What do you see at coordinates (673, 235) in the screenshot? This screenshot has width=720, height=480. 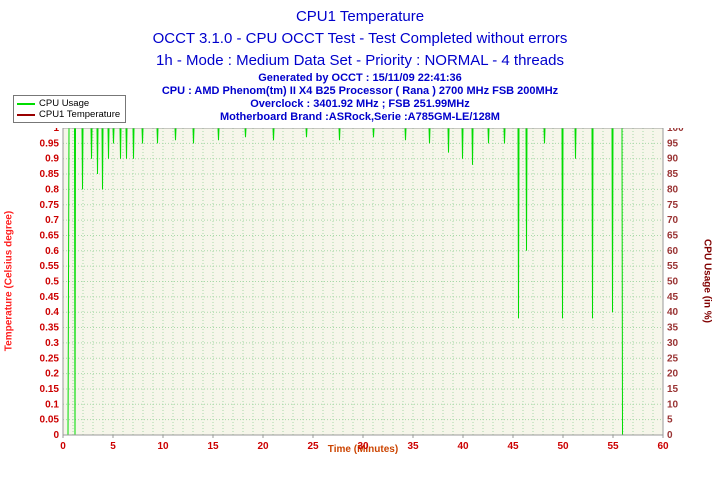 I see `svg-text: 65` at bounding box center [673, 235].